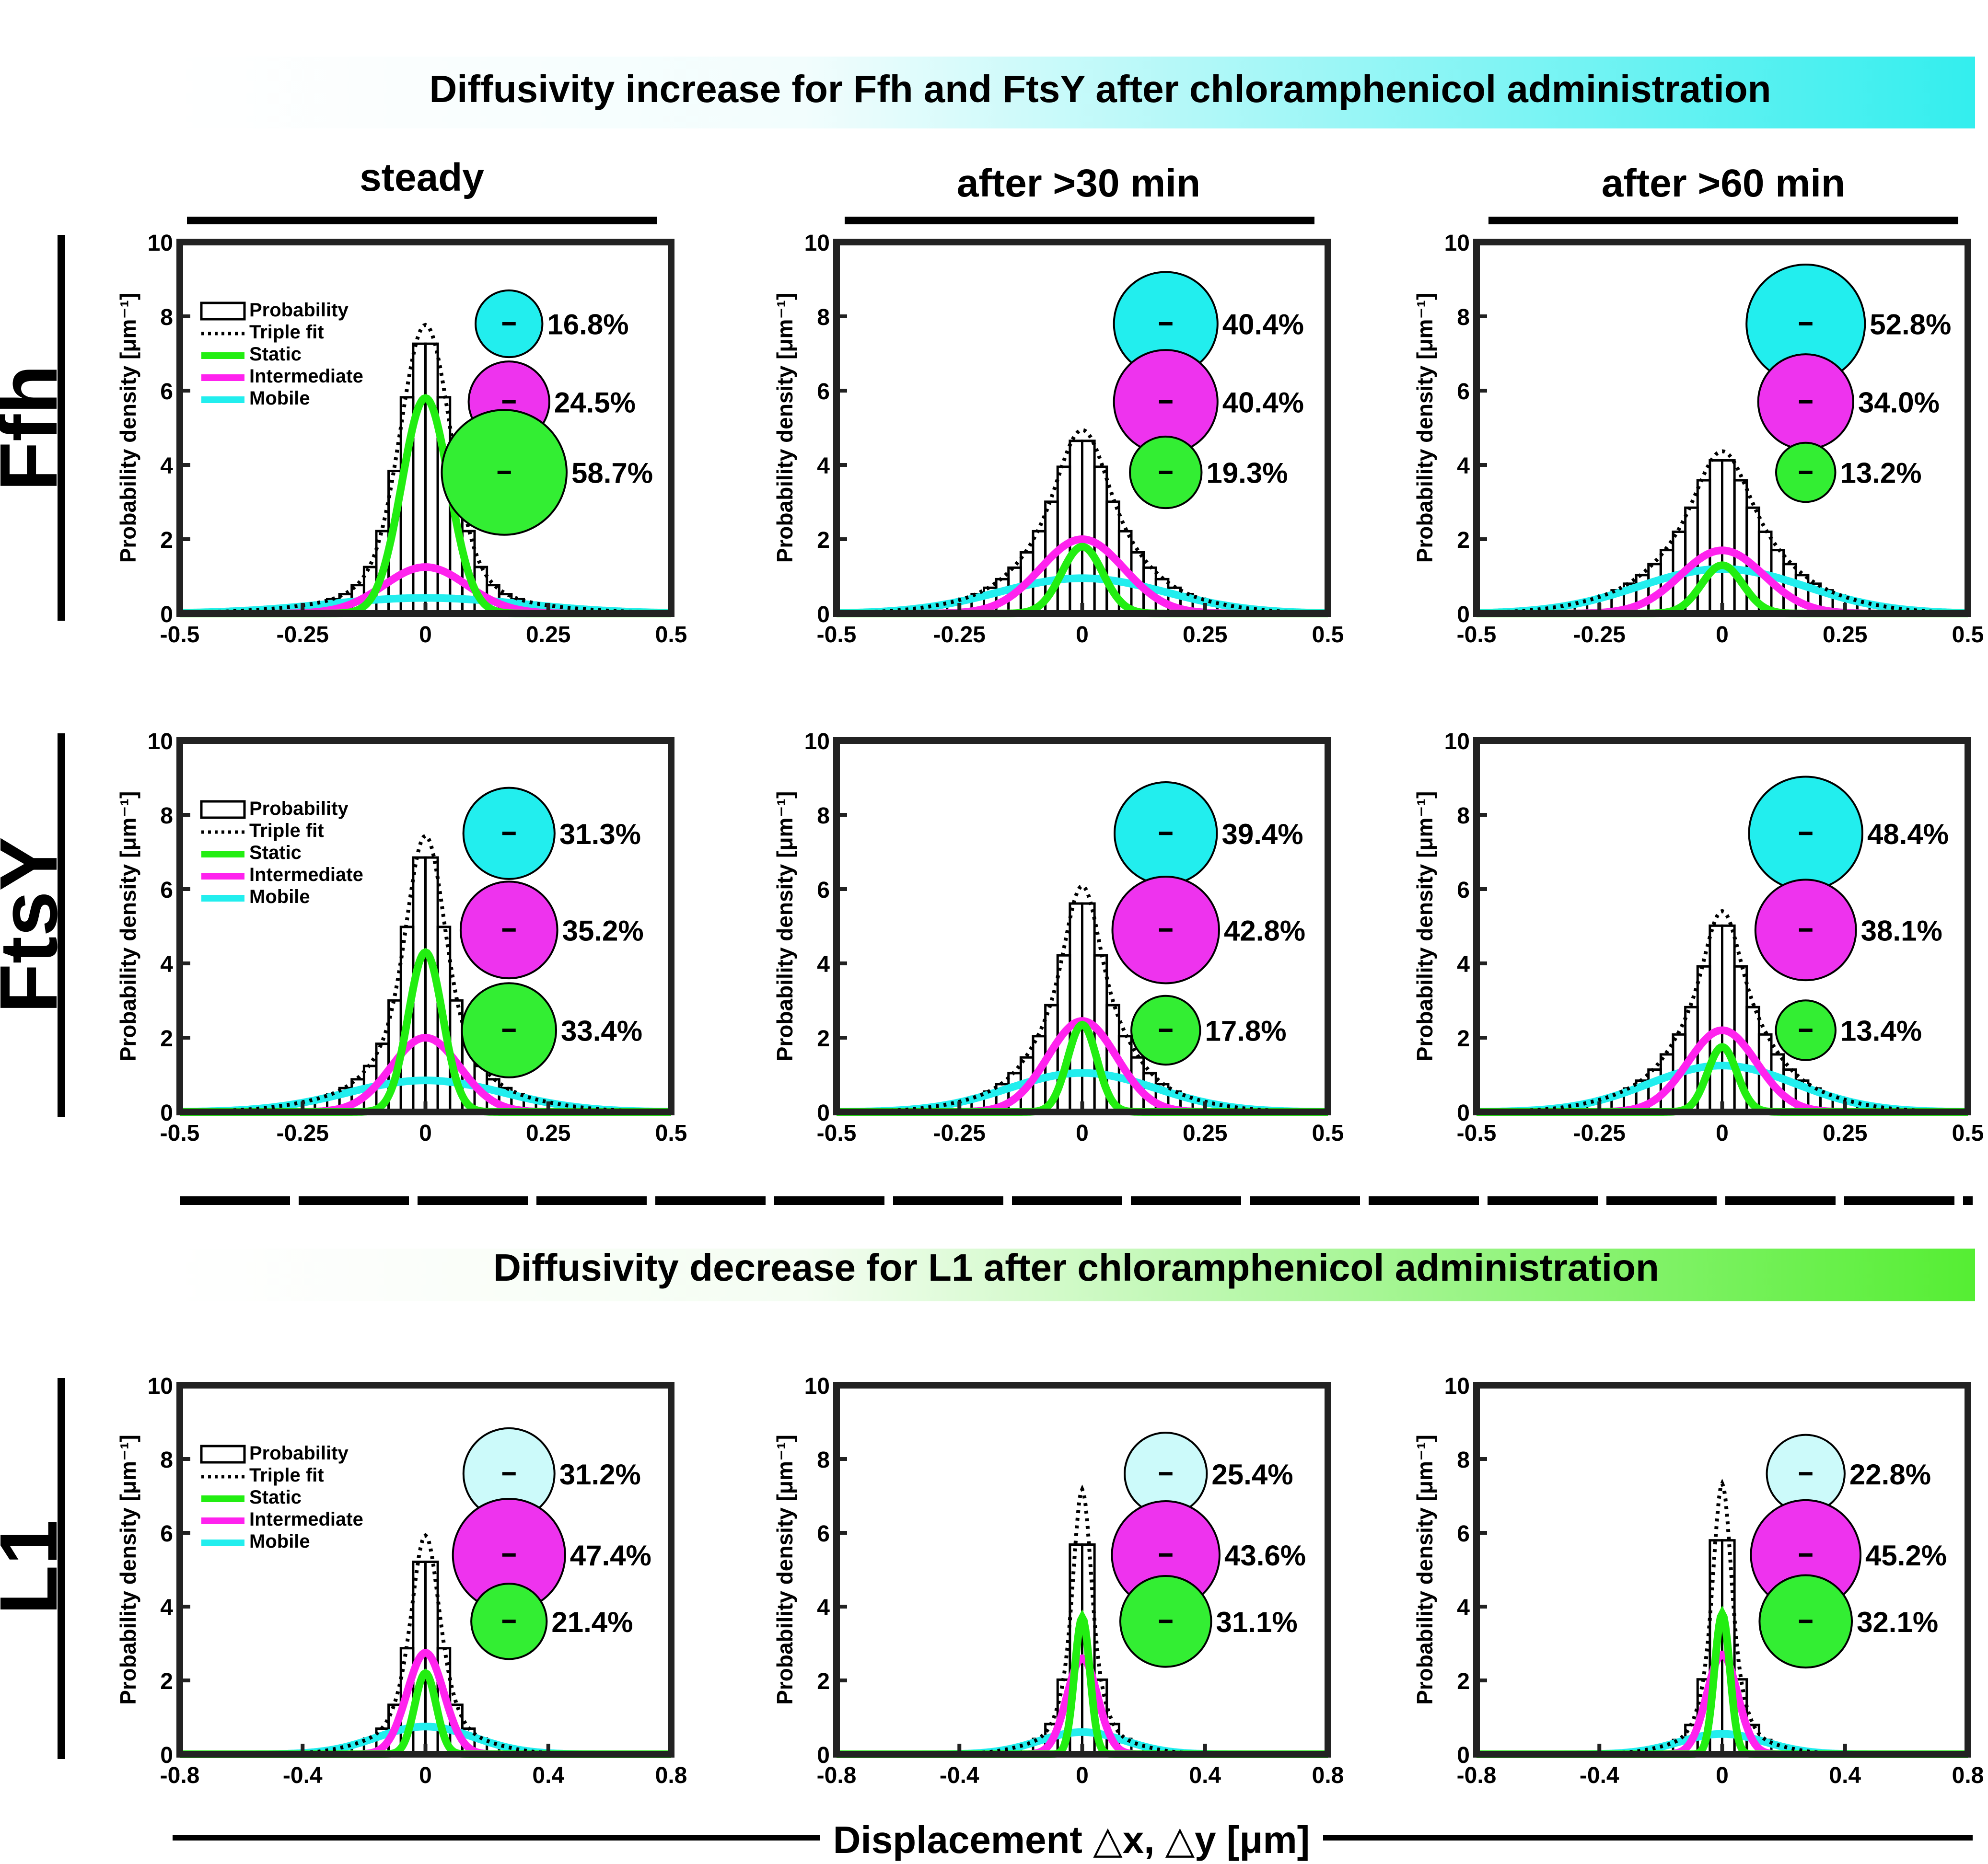 This screenshot has width=1988, height=1864. What do you see at coordinates (299, 310) in the screenshot?
I see `legend-label: Probability` at bounding box center [299, 310].